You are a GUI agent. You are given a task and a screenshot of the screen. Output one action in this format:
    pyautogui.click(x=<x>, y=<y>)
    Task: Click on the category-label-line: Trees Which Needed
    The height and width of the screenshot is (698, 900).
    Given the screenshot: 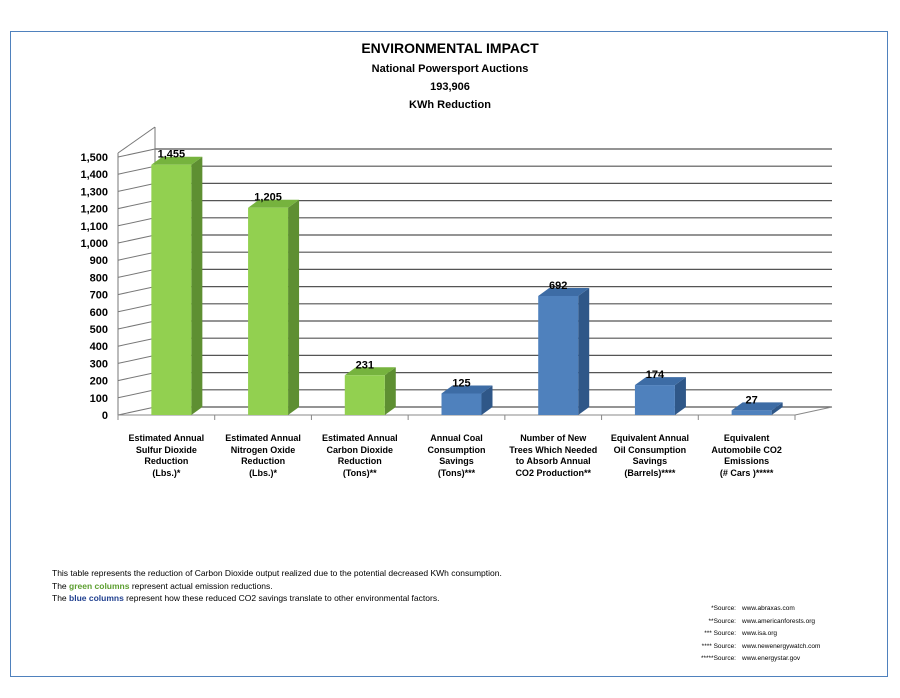 What is the action you would take?
    pyautogui.click(x=553, y=449)
    